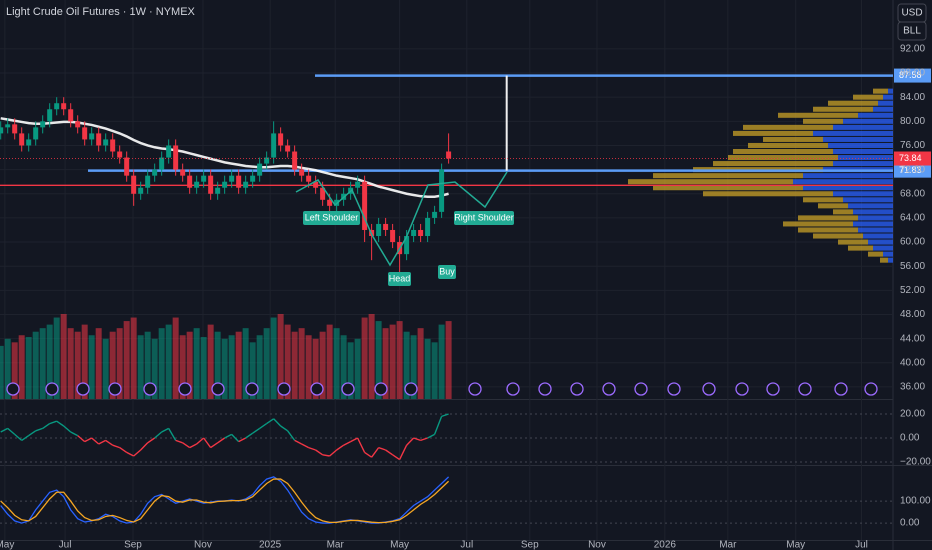 The height and width of the screenshot is (550, 932). What do you see at coordinates (912, 169) in the screenshot?
I see `y-tick-label: 72.00` at bounding box center [912, 169].